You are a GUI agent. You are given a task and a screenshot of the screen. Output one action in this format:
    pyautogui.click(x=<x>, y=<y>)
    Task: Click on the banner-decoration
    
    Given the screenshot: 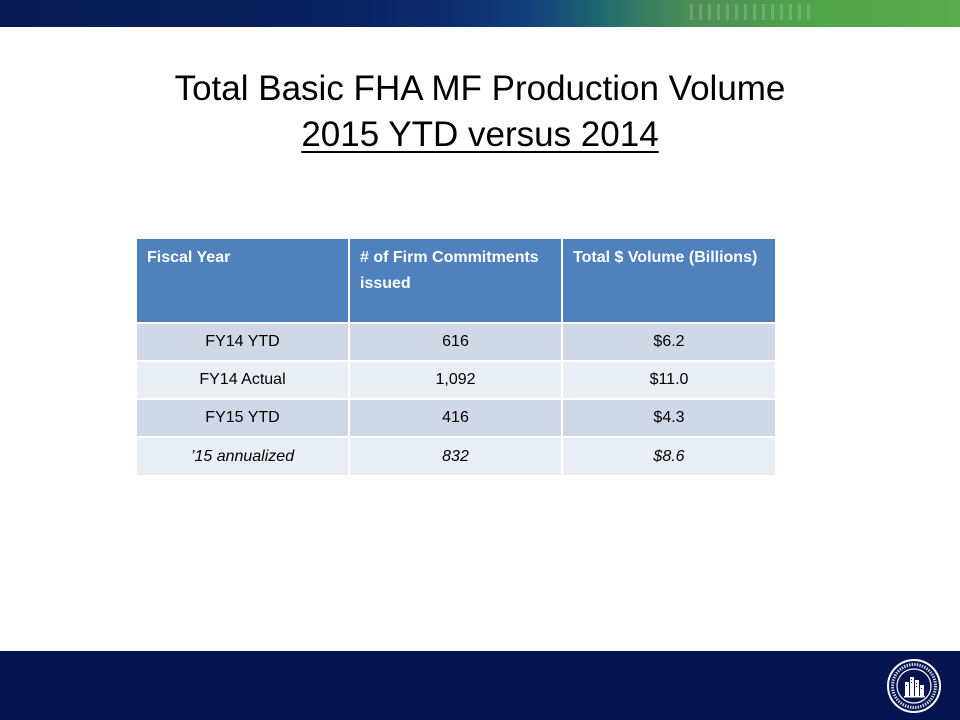 What is the action you would take?
    pyautogui.click(x=750, y=12)
    